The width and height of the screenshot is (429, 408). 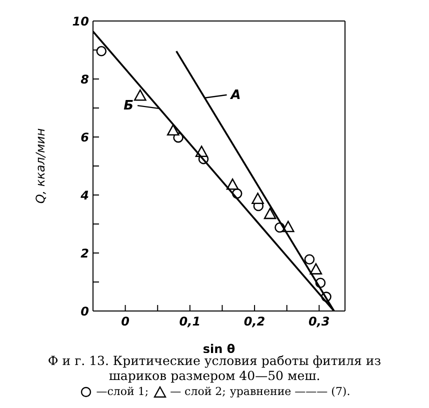 What do you see at coordinates (84, 195) in the screenshot?
I see `y-tick-label: 4` at bounding box center [84, 195].